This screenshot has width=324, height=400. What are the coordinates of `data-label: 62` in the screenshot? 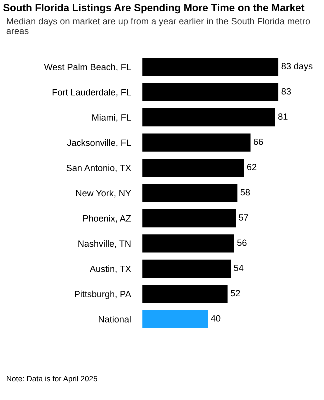 It's located at (252, 167).